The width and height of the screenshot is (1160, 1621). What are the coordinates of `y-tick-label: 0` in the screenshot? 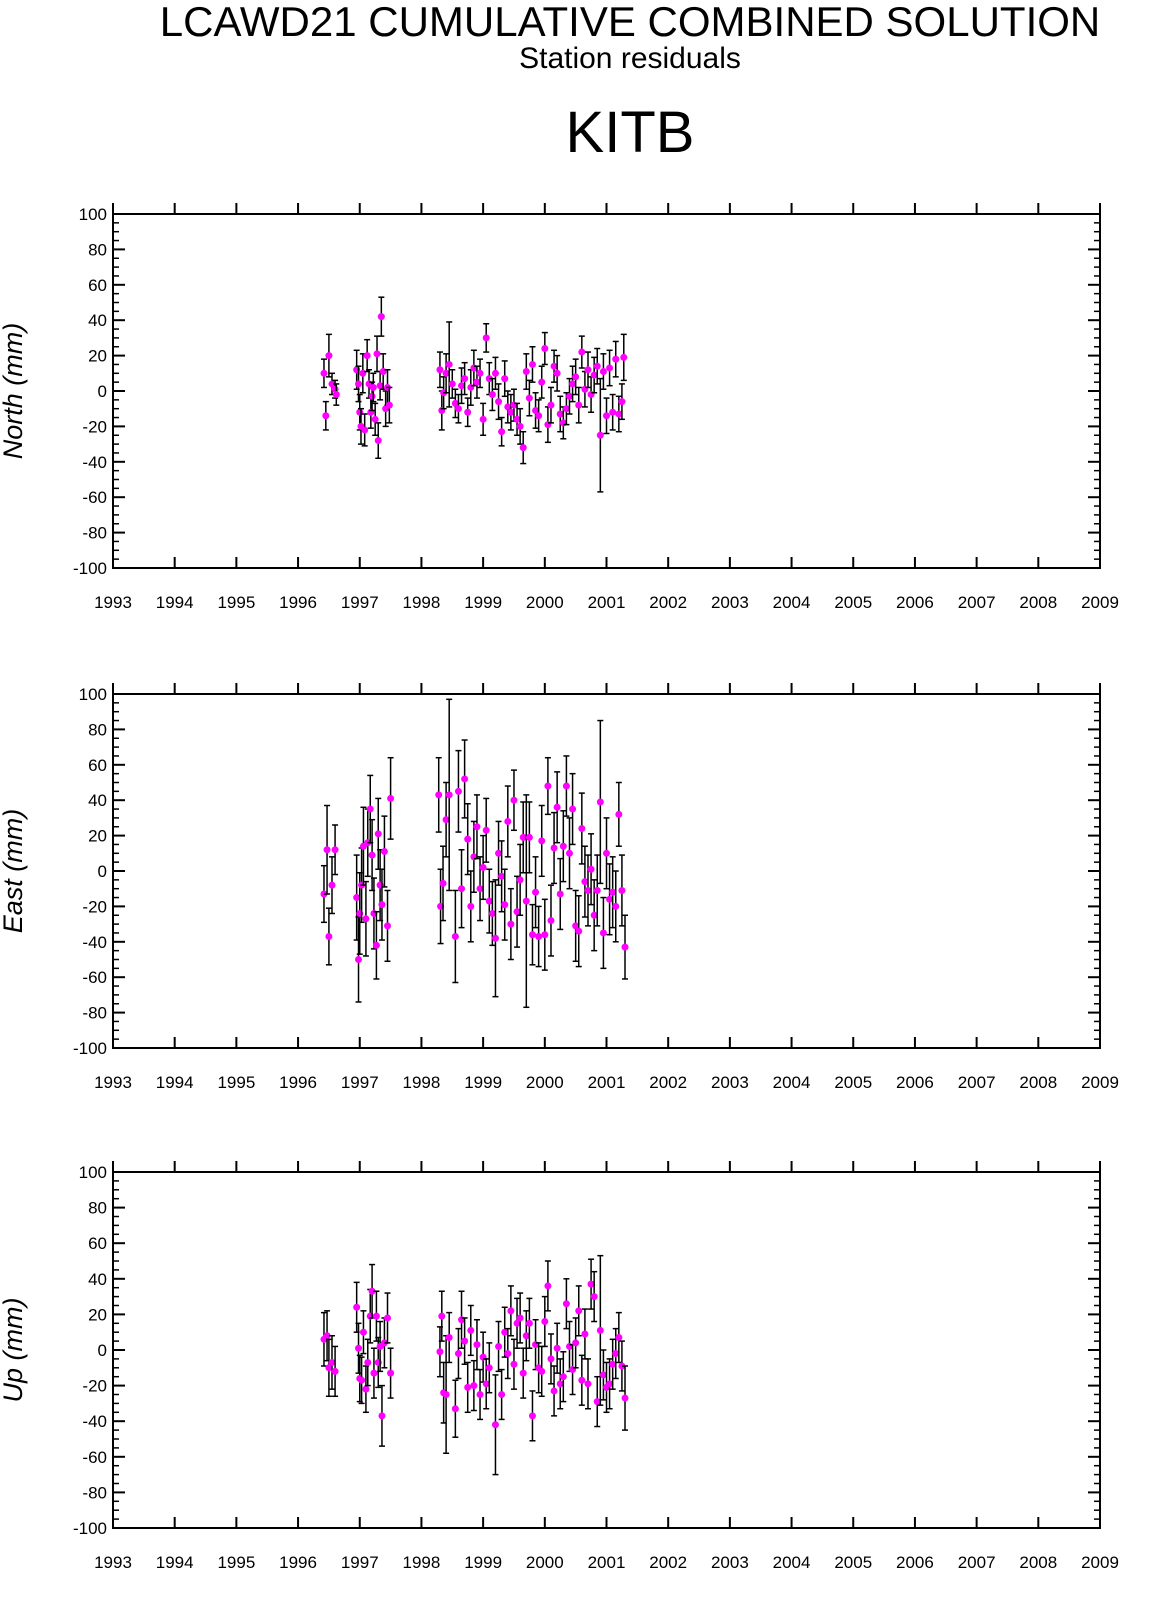 It's located at (102, 391).